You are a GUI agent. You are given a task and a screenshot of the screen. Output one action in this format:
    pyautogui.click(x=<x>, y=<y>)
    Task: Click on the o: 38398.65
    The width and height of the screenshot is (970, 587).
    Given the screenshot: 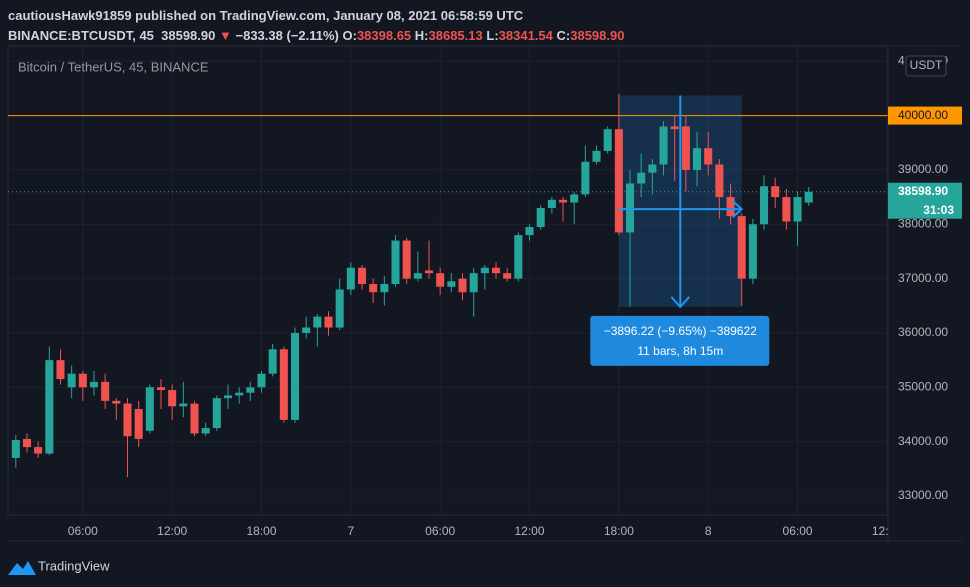 What is the action you would take?
    pyautogui.click(x=384, y=35)
    